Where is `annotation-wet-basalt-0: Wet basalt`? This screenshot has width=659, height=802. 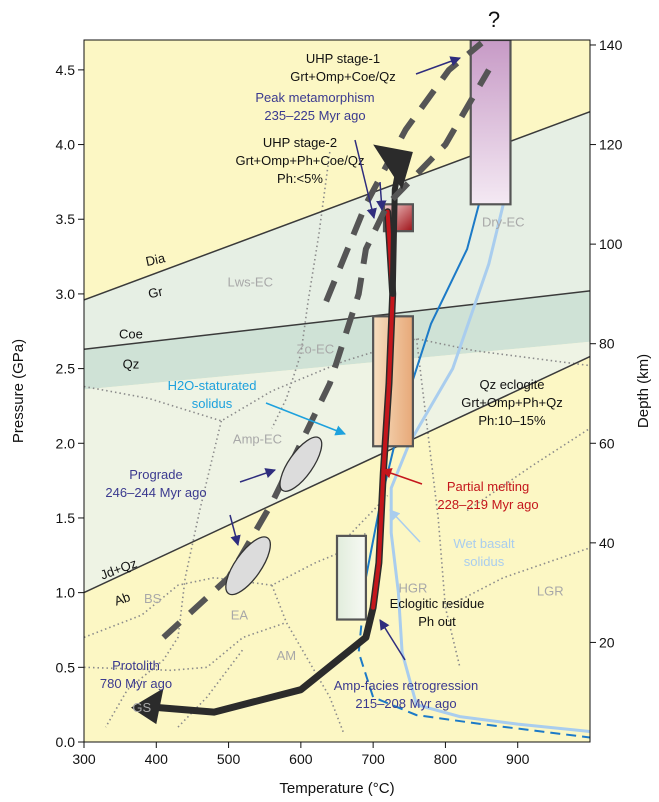
annotation-wet-basalt-0: Wet basalt is located at coordinates (484, 543).